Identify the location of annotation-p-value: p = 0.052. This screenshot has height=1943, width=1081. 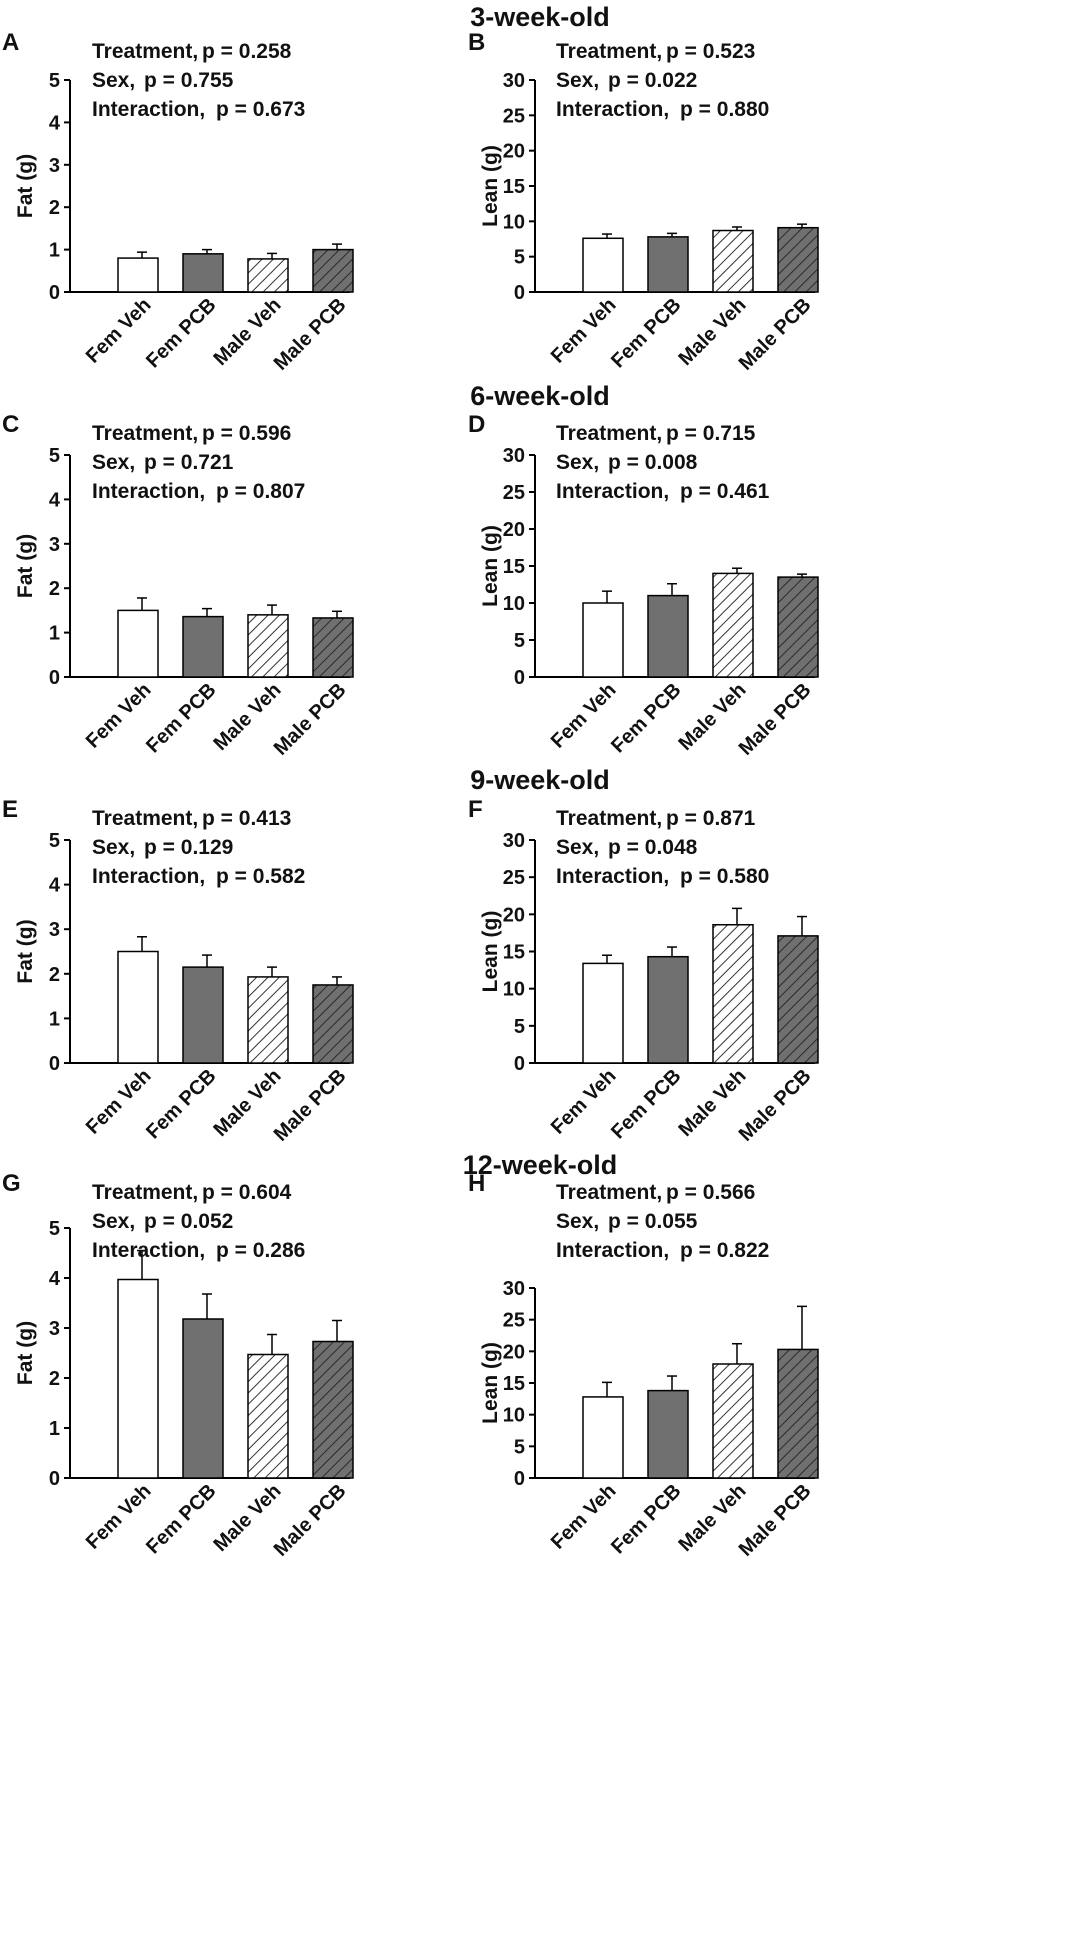
(188, 1221).